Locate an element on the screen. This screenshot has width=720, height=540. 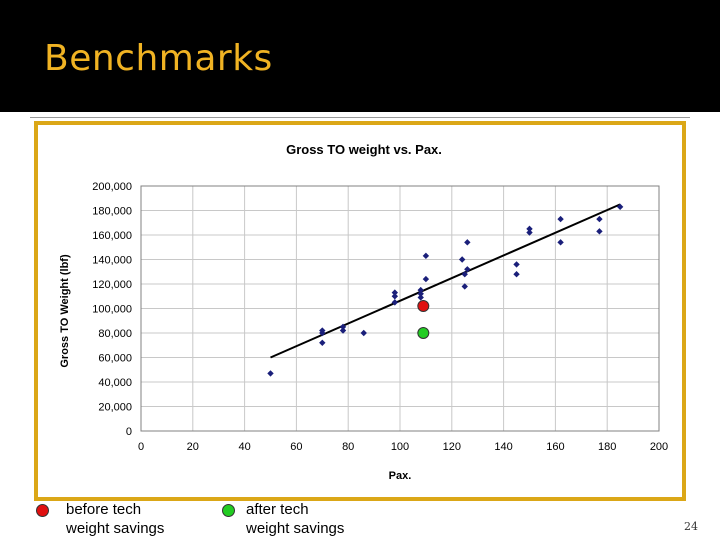
x-tick-label: 200 is located at coordinates (659, 447).